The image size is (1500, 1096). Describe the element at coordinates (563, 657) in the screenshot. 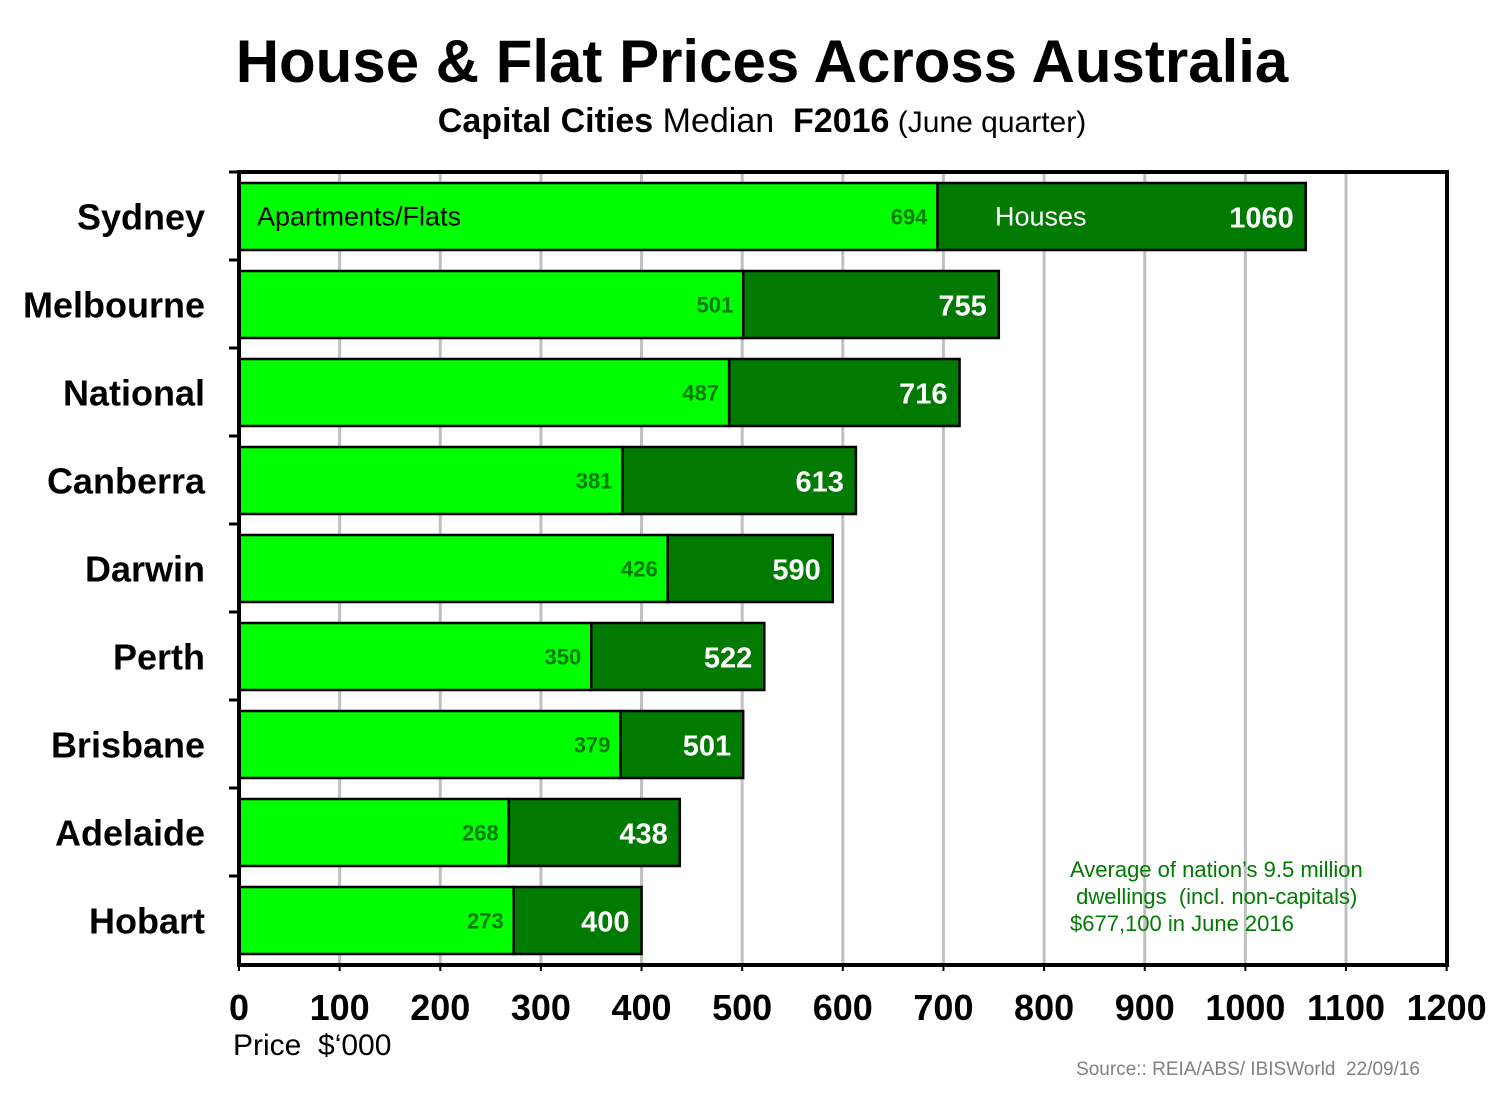

I see `flats-value-label: 350` at that location.